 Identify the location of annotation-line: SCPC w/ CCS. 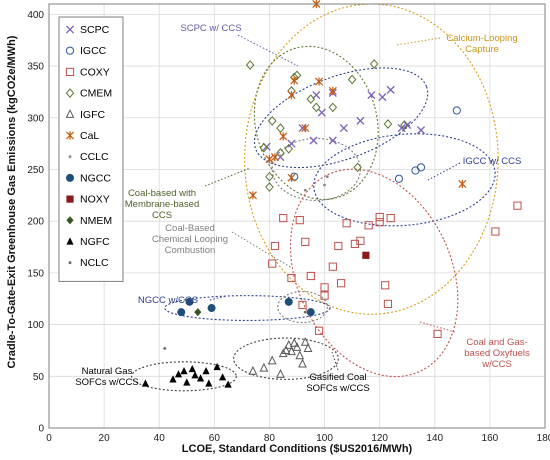
(210, 28).